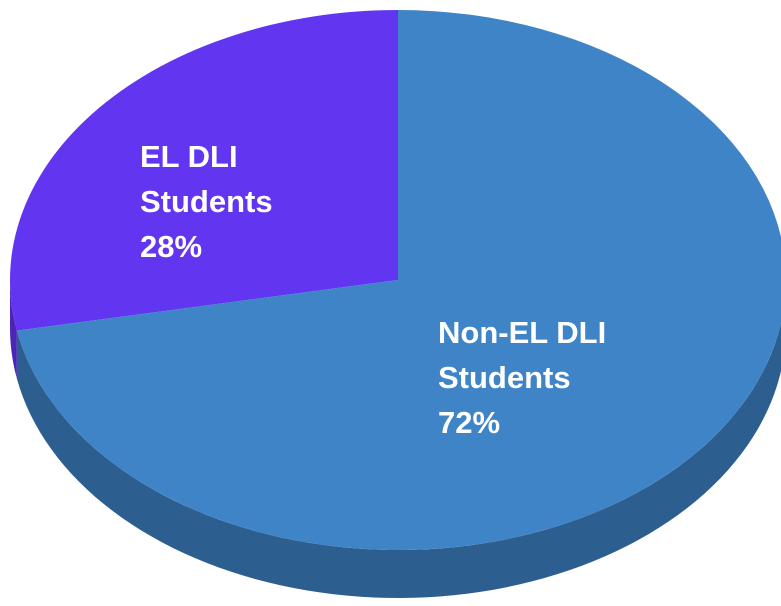 The width and height of the screenshot is (781, 606). I want to click on value-label: 72%, so click(469, 422).